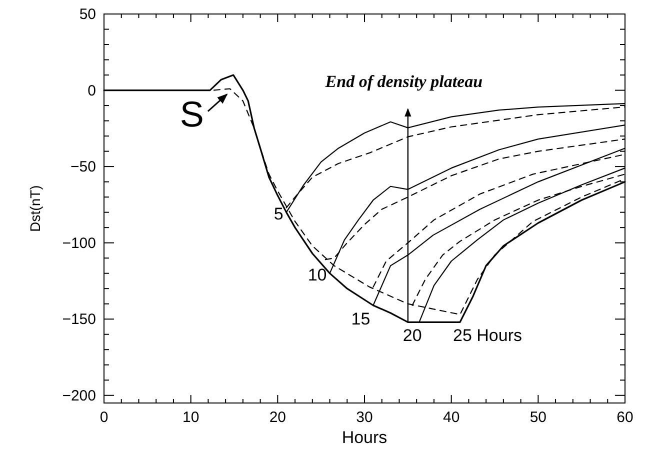 This screenshot has height=451, width=648. What do you see at coordinates (360, 318) in the screenshot?
I see `annotation: 15` at bounding box center [360, 318].